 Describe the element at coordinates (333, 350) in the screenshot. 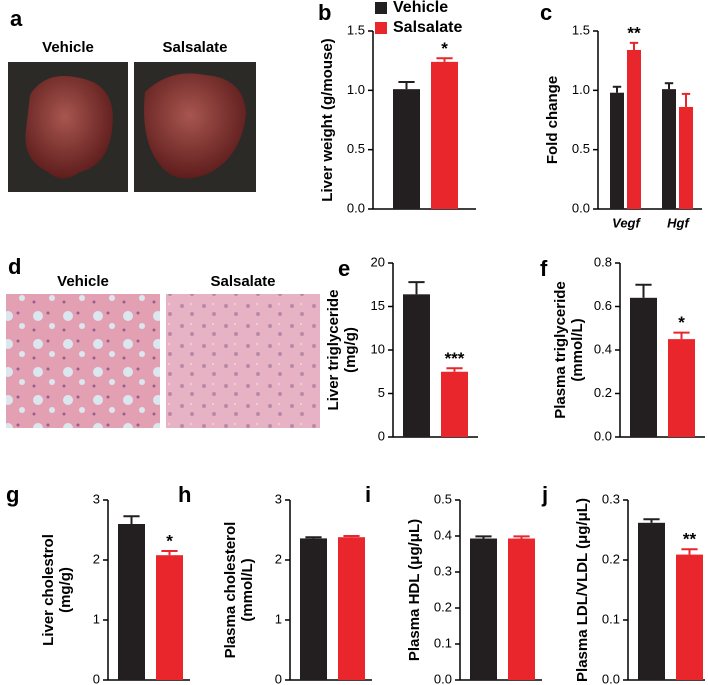

I see `y-axis-label: Liver triglyceride` at that location.